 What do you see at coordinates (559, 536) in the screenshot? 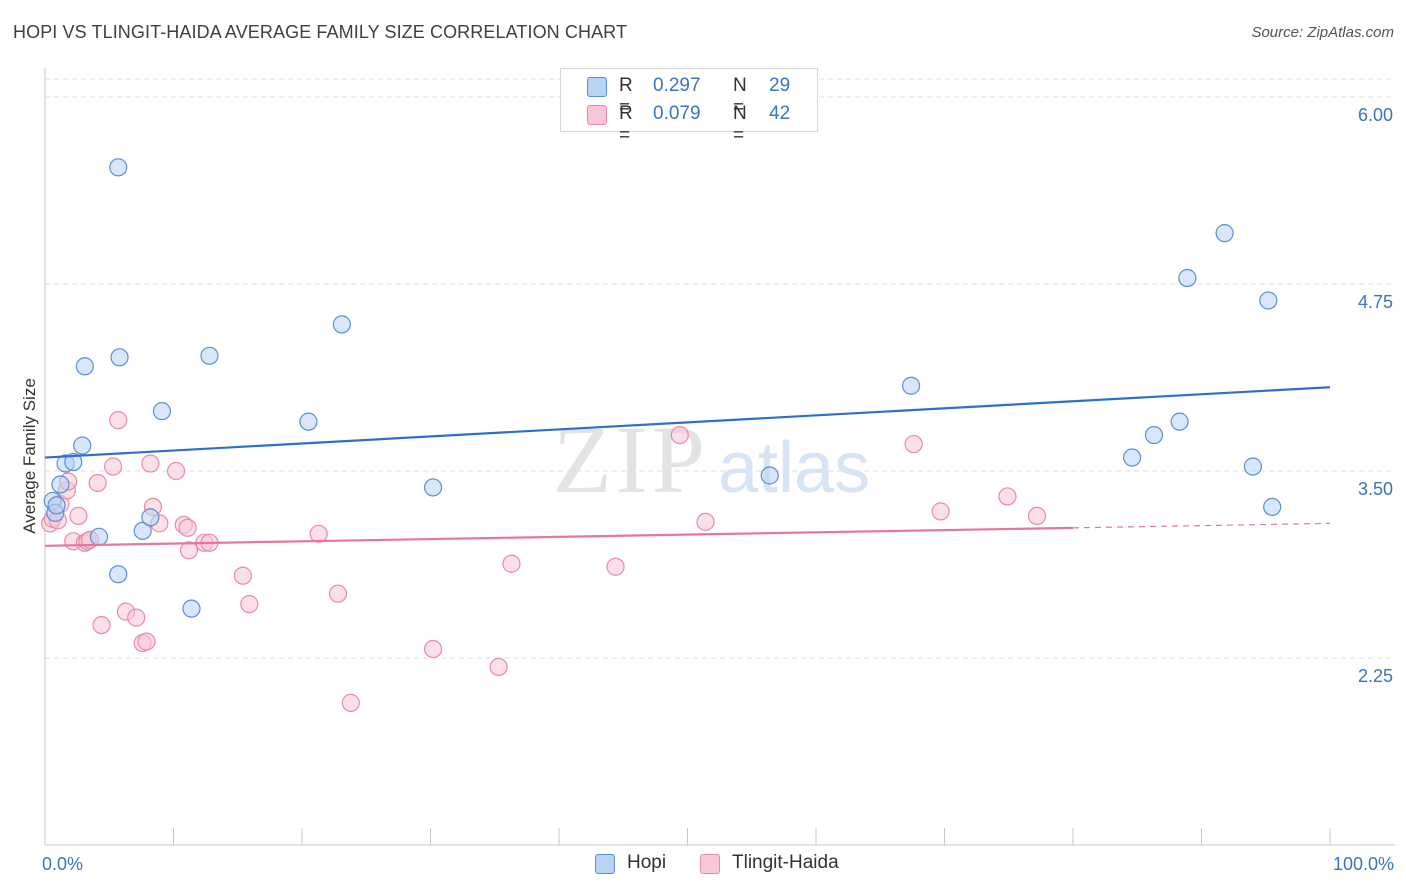
I see `tlingit-haida-trend-line` at bounding box center [559, 536].